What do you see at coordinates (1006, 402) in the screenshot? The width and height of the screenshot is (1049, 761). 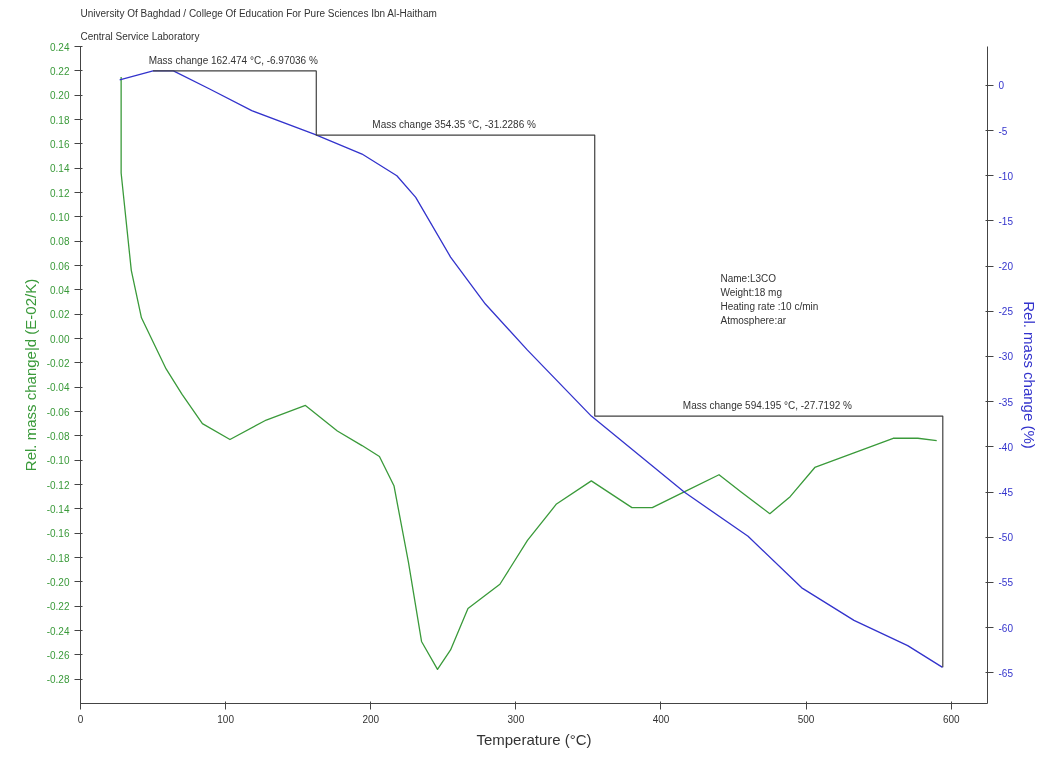 I see `y2-tick-label: -35` at bounding box center [1006, 402].